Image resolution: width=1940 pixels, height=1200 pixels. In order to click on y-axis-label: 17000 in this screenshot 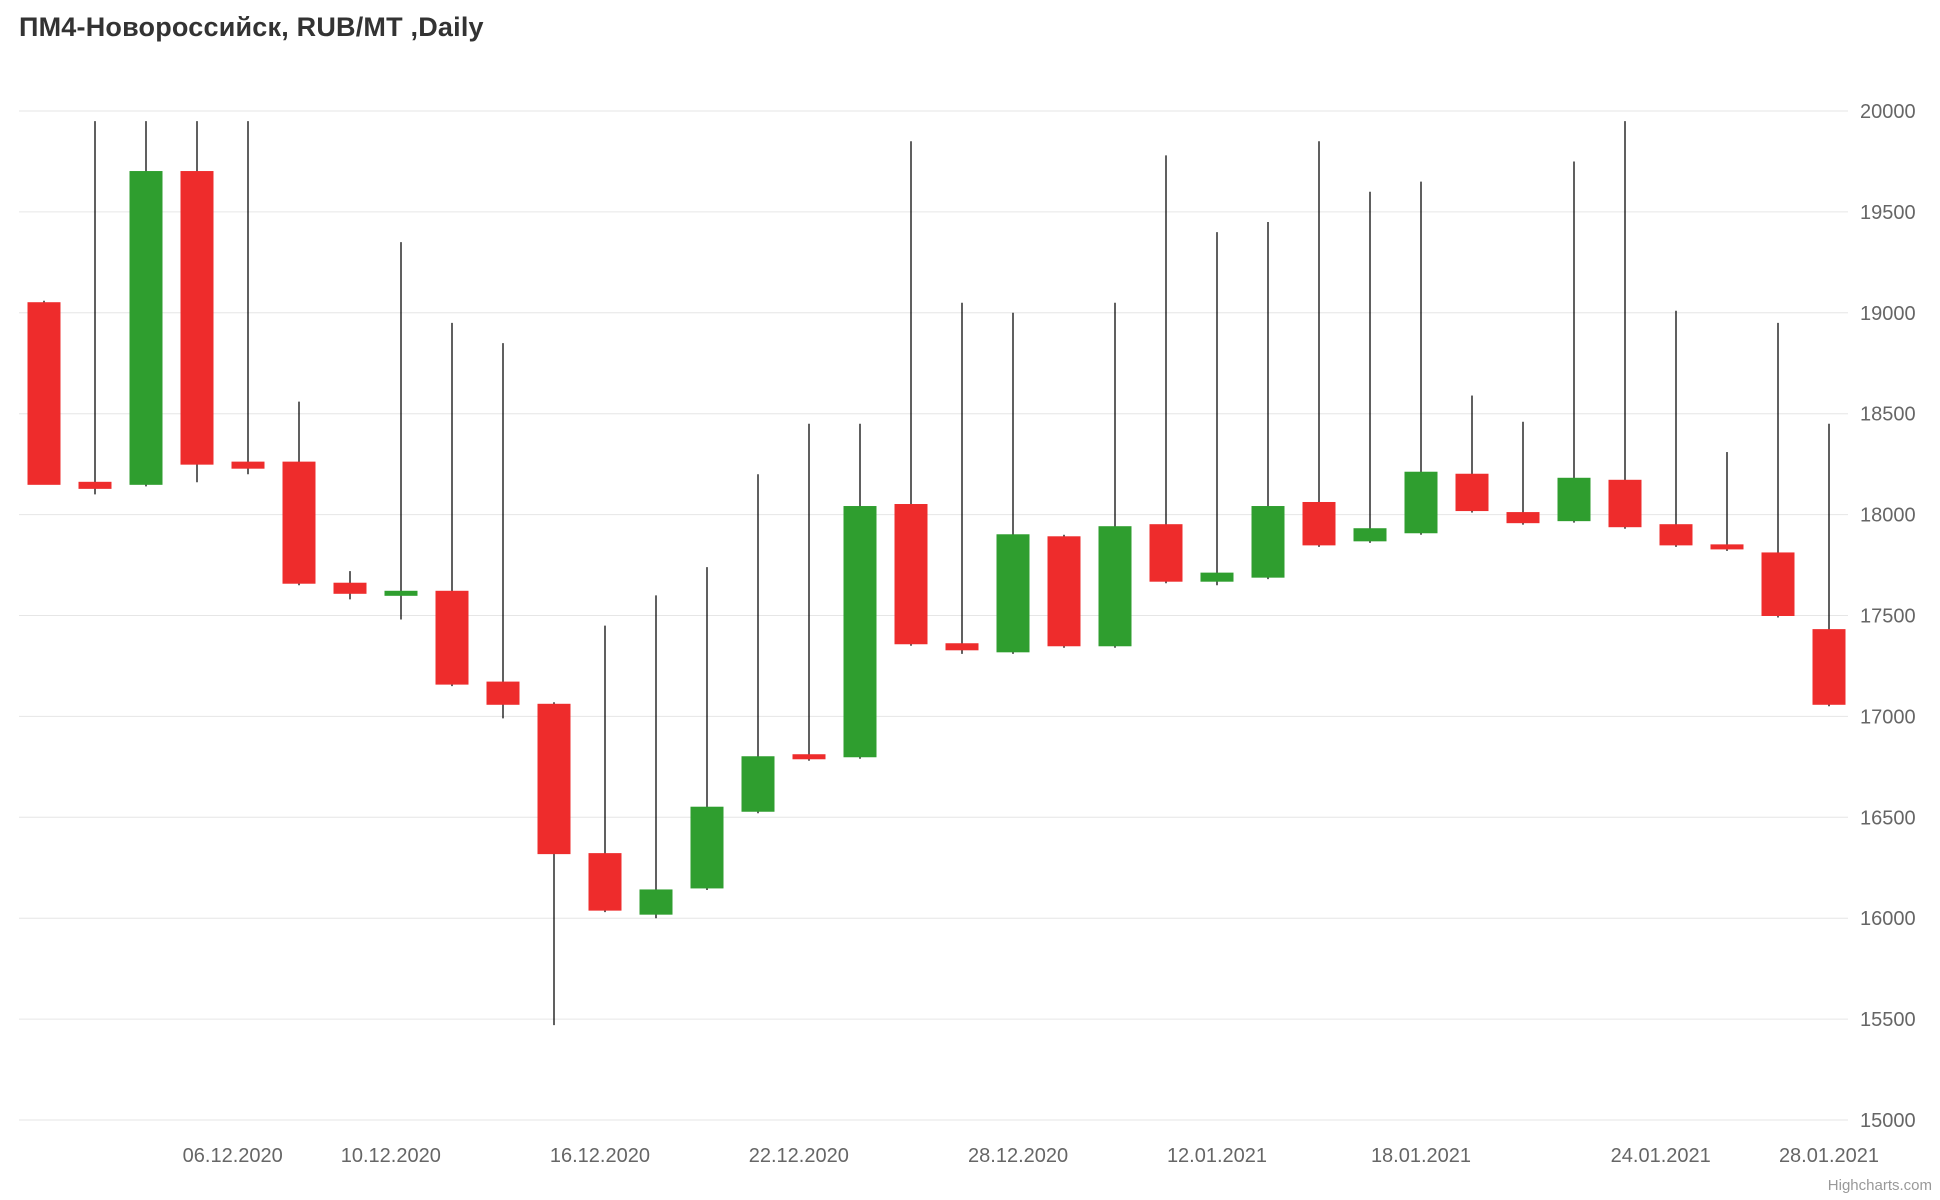, I will do `click(1888, 717)`.